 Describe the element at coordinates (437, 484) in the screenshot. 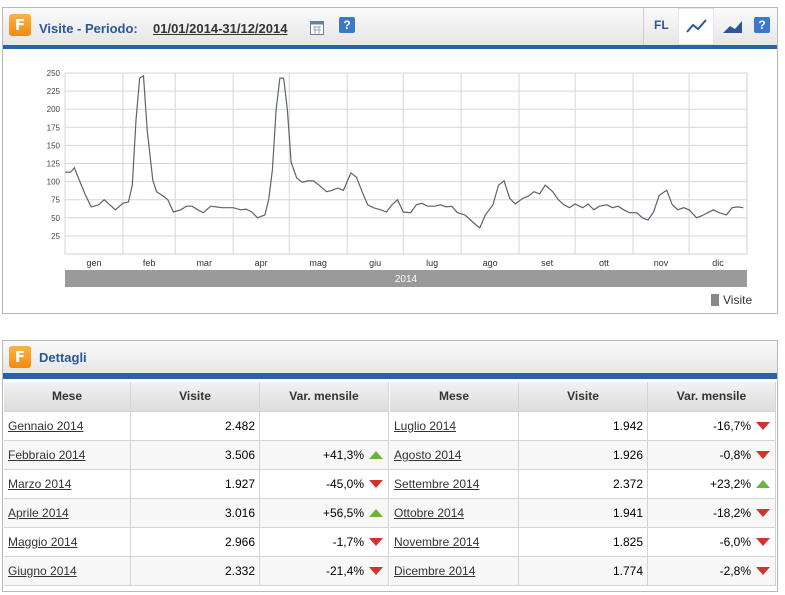

I see `month-link: Settembre 2014` at that location.